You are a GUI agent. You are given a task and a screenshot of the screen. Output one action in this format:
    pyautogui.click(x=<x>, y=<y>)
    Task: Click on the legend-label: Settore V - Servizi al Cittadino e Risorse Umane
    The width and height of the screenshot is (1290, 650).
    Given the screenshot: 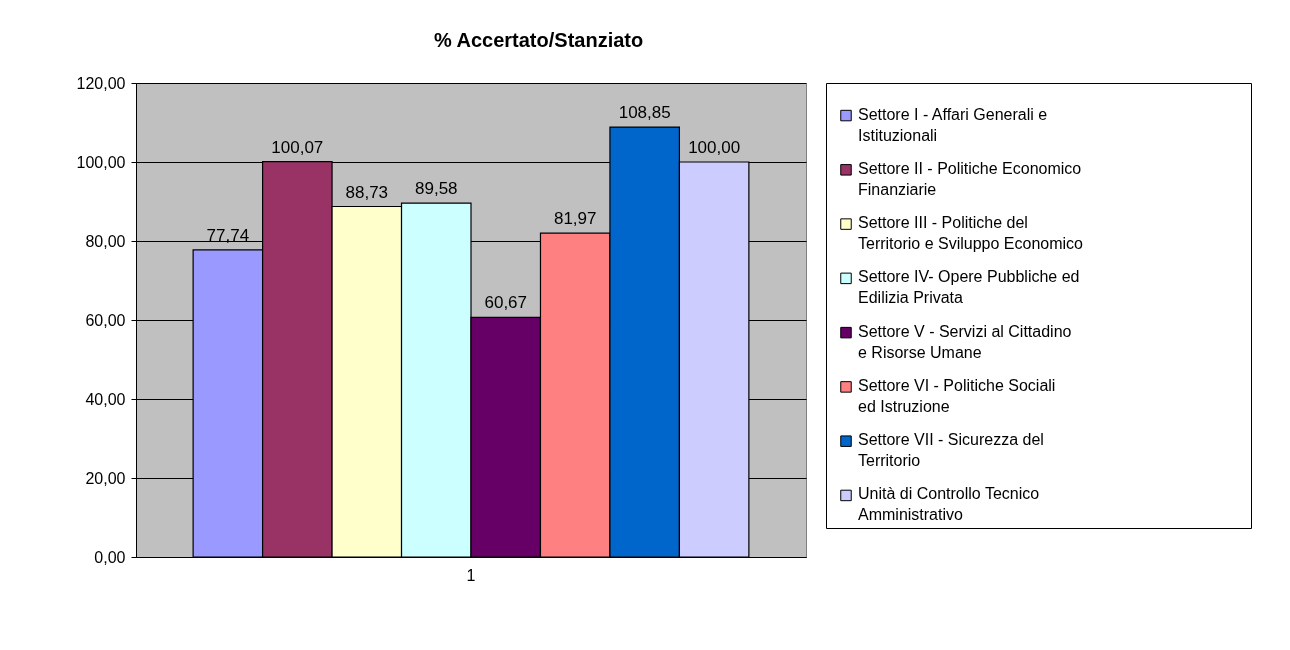 What is the action you would take?
    pyautogui.click(x=965, y=341)
    